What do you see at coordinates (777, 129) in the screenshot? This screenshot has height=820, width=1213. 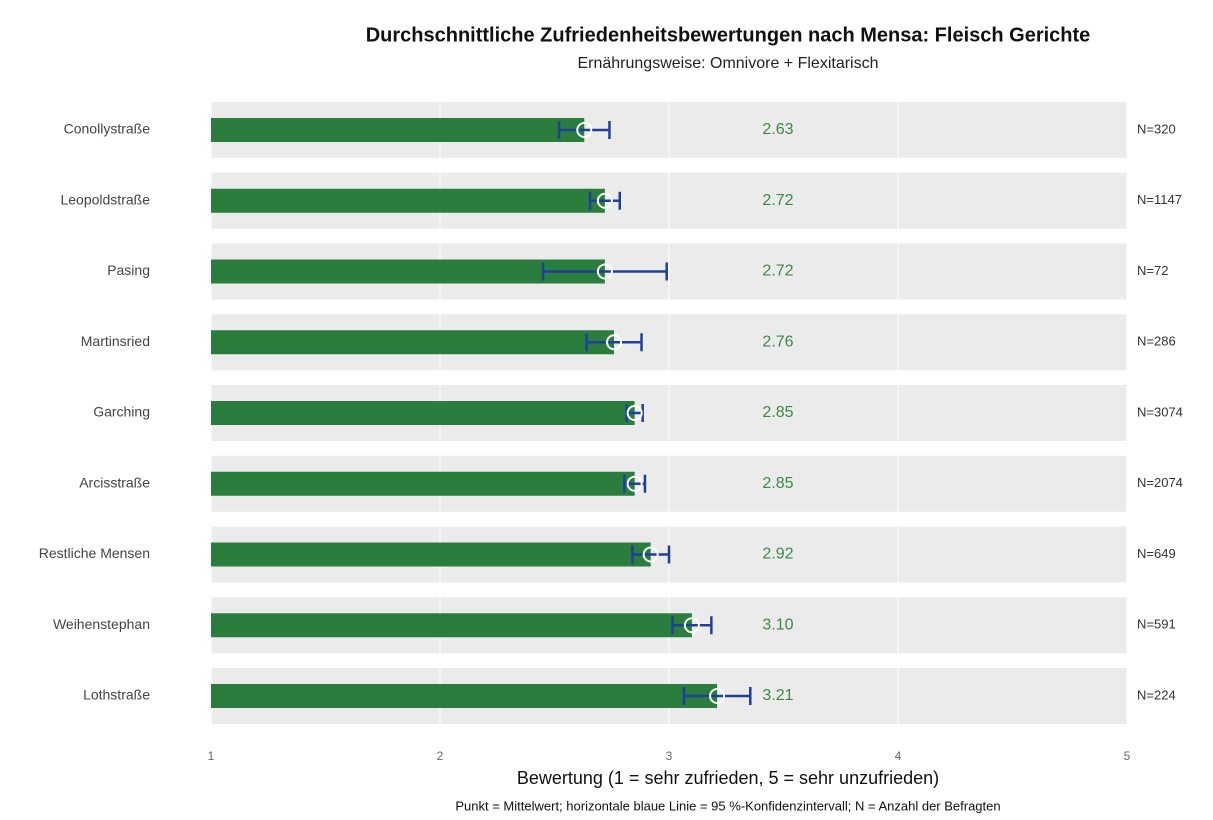 I see `value-label: 2.63` at bounding box center [777, 129].